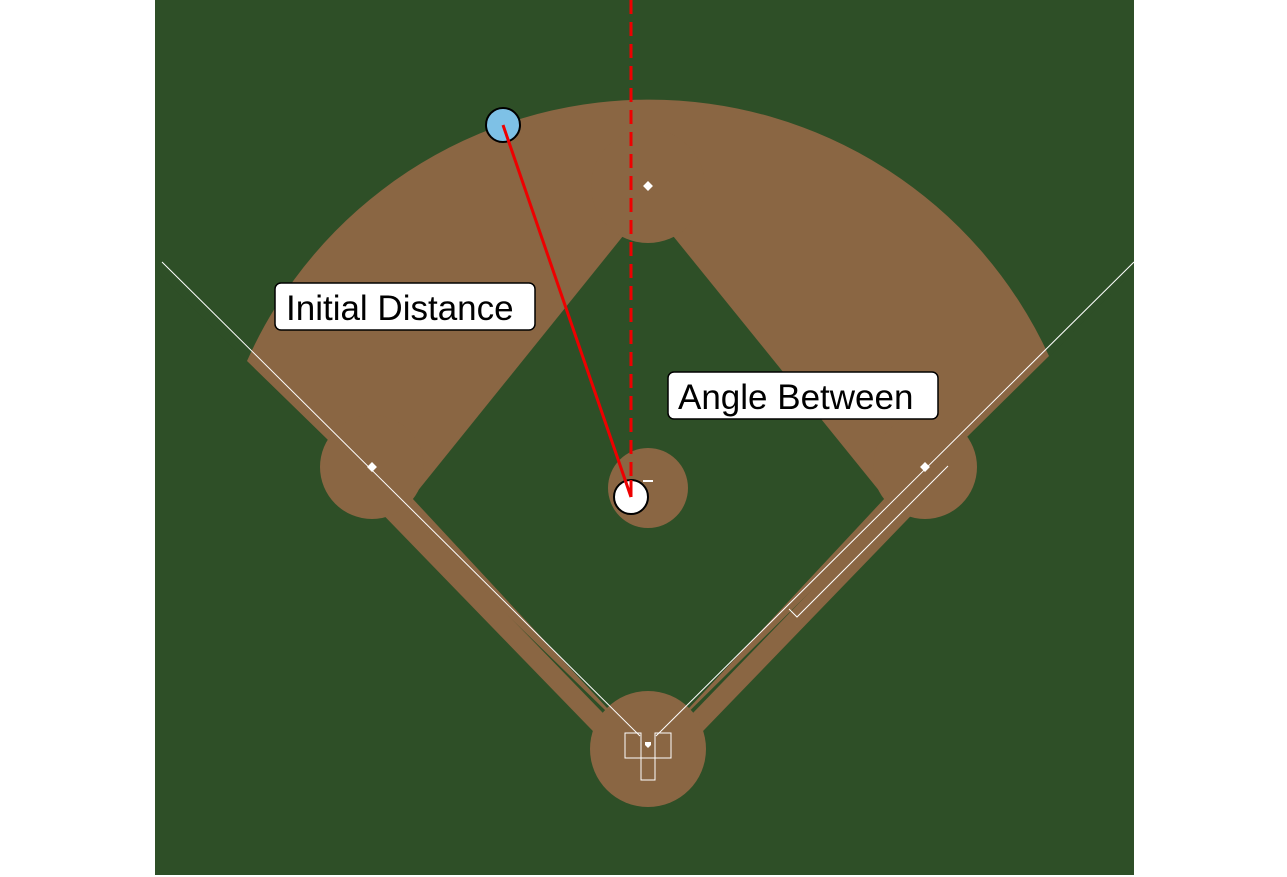 This screenshot has height=877, width=1287. I want to click on initial-distance-label: Initial Distance, so click(405, 306).